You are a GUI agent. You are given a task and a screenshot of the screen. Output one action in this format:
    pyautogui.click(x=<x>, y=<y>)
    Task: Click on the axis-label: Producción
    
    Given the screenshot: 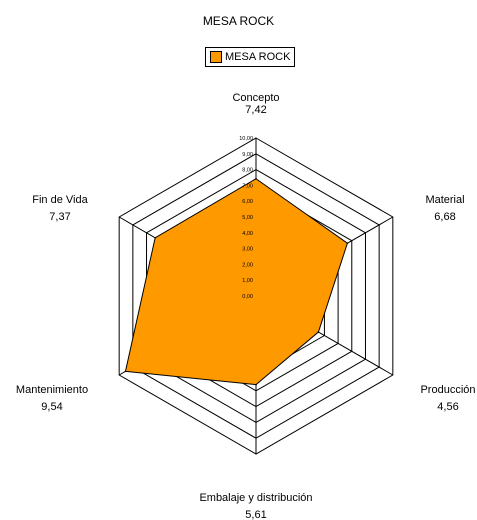 What is the action you would take?
    pyautogui.click(x=447, y=390)
    